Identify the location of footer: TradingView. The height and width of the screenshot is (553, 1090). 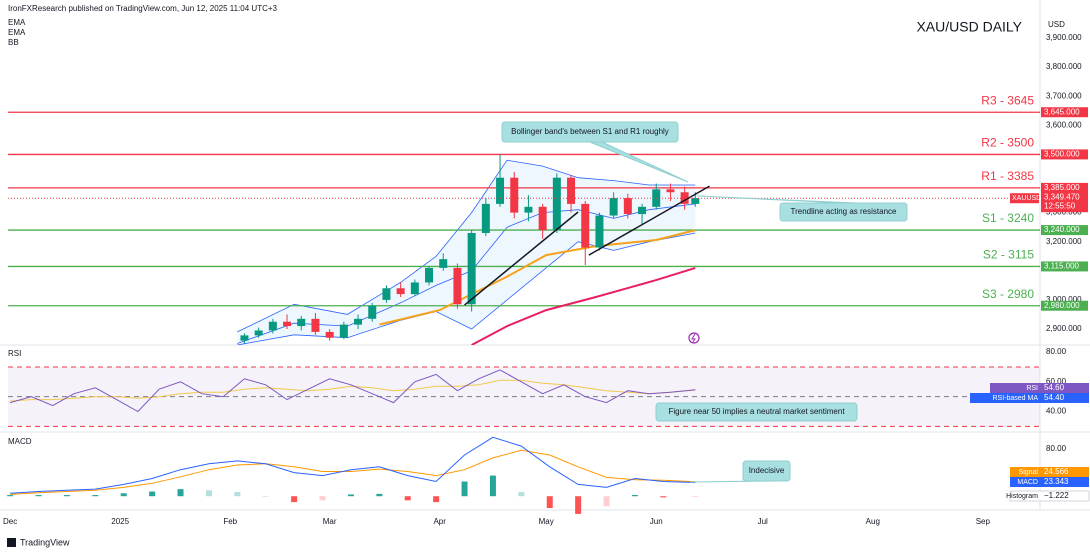
(45, 542).